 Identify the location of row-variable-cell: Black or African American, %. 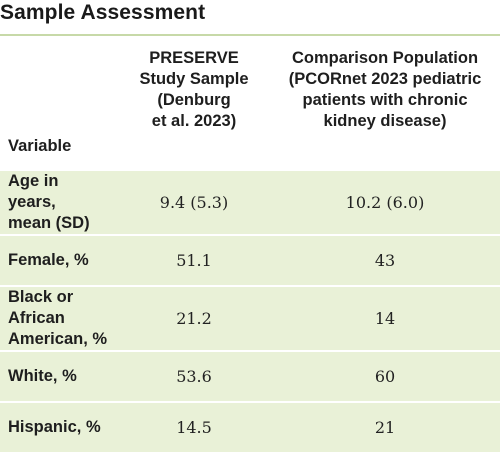
(59, 318).